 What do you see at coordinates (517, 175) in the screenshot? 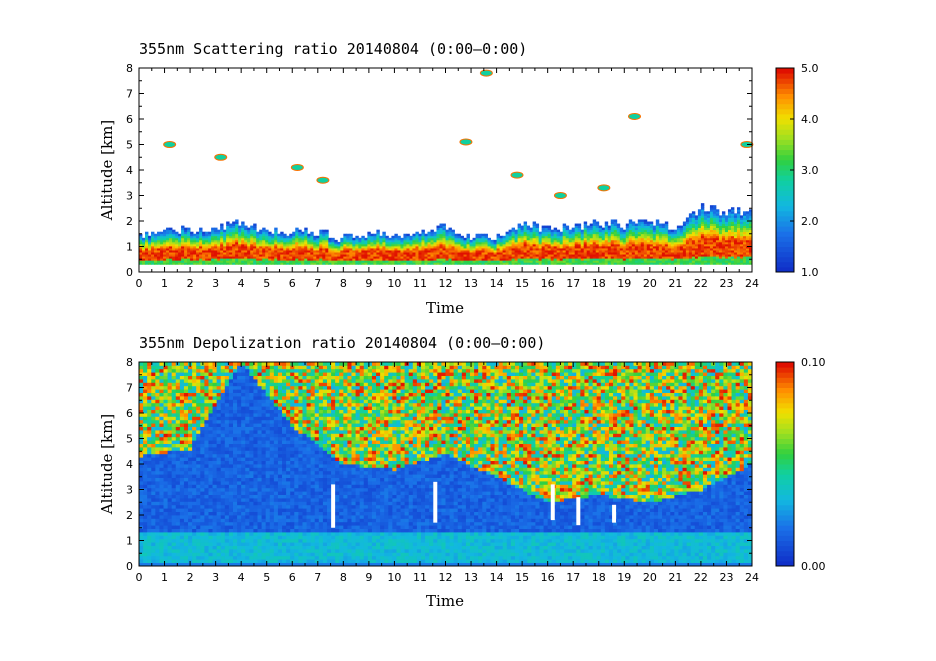
I see `cloud-patch` at bounding box center [517, 175].